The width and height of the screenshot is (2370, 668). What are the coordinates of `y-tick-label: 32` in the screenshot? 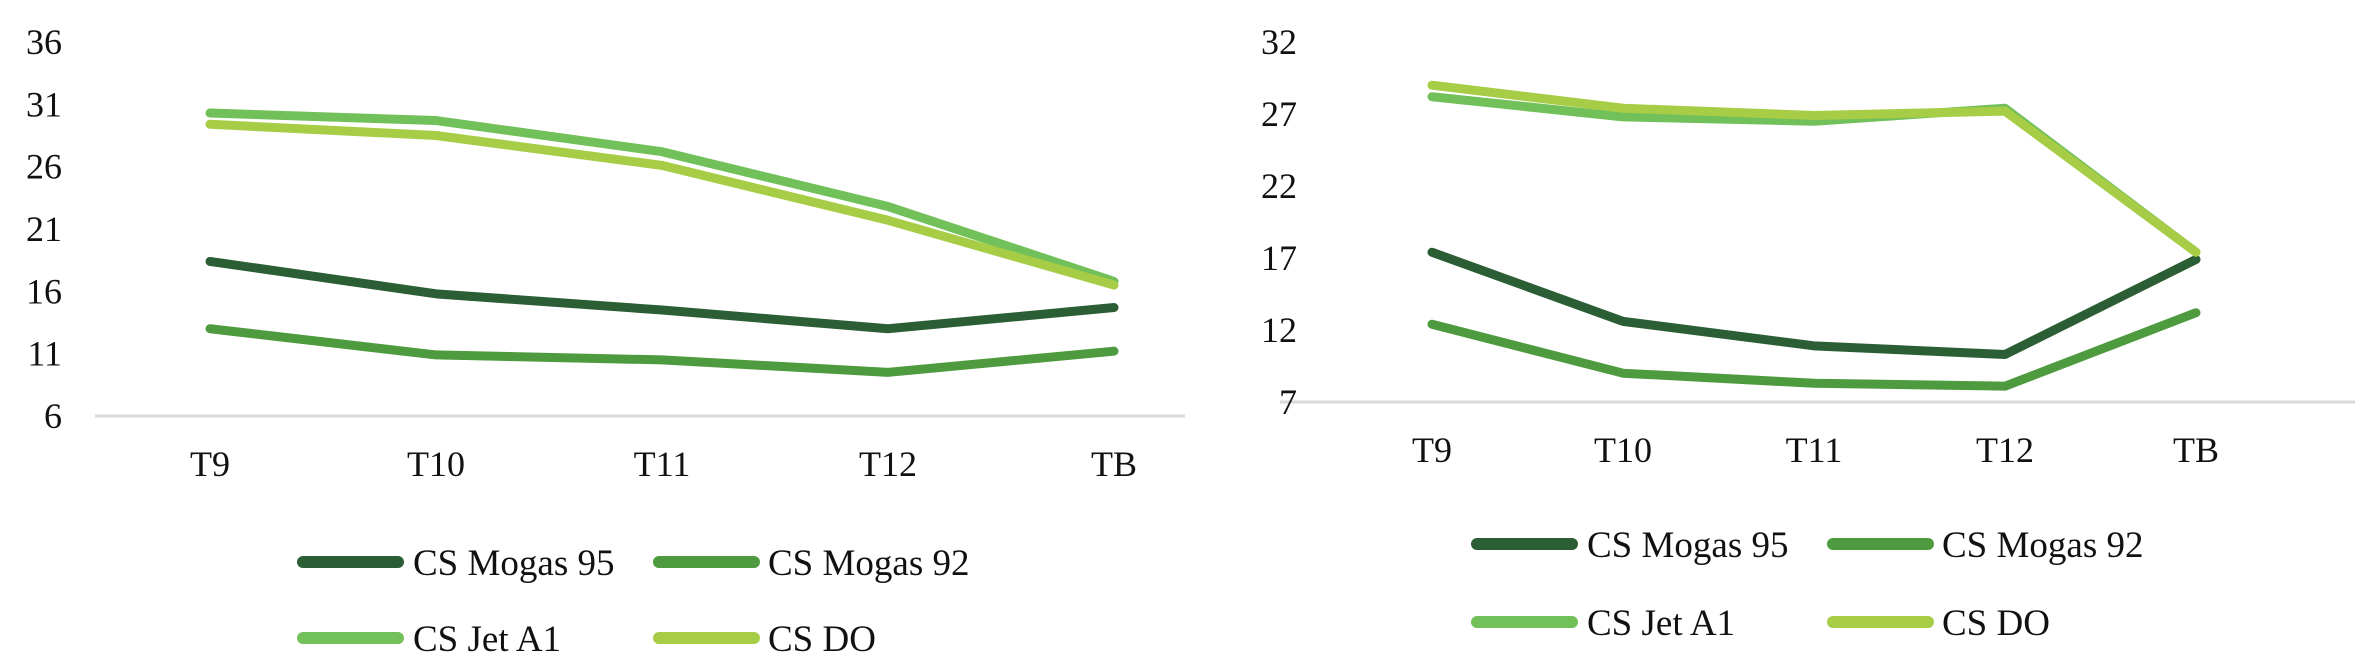 It's located at (1279, 42).